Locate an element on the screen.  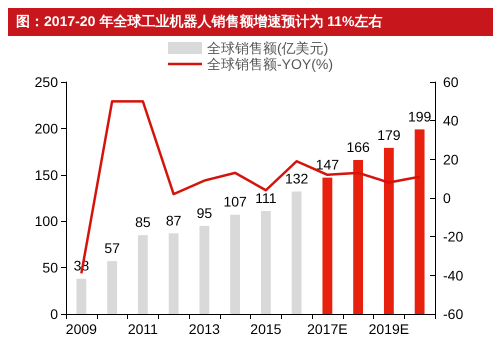
legend-label: 全球销售额-YOY(%) is located at coordinates (270, 64).